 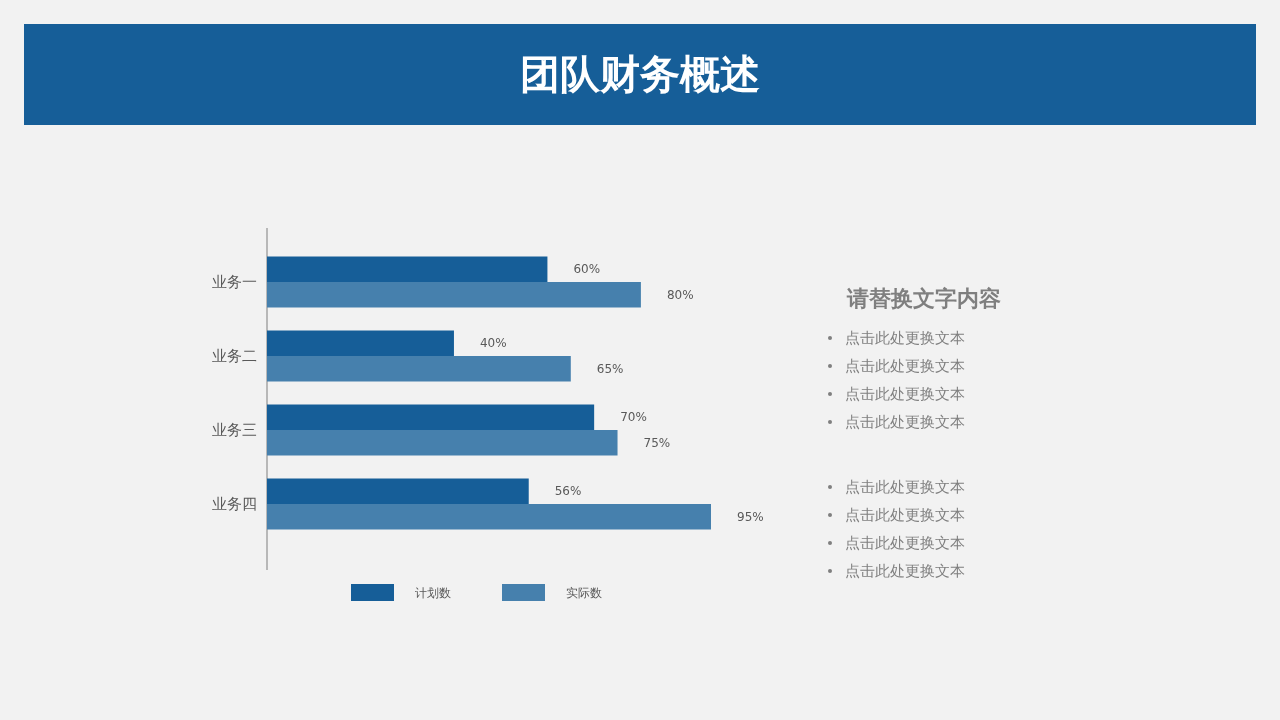 What do you see at coordinates (568, 491) in the screenshot?
I see `data-label: 56%` at bounding box center [568, 491].